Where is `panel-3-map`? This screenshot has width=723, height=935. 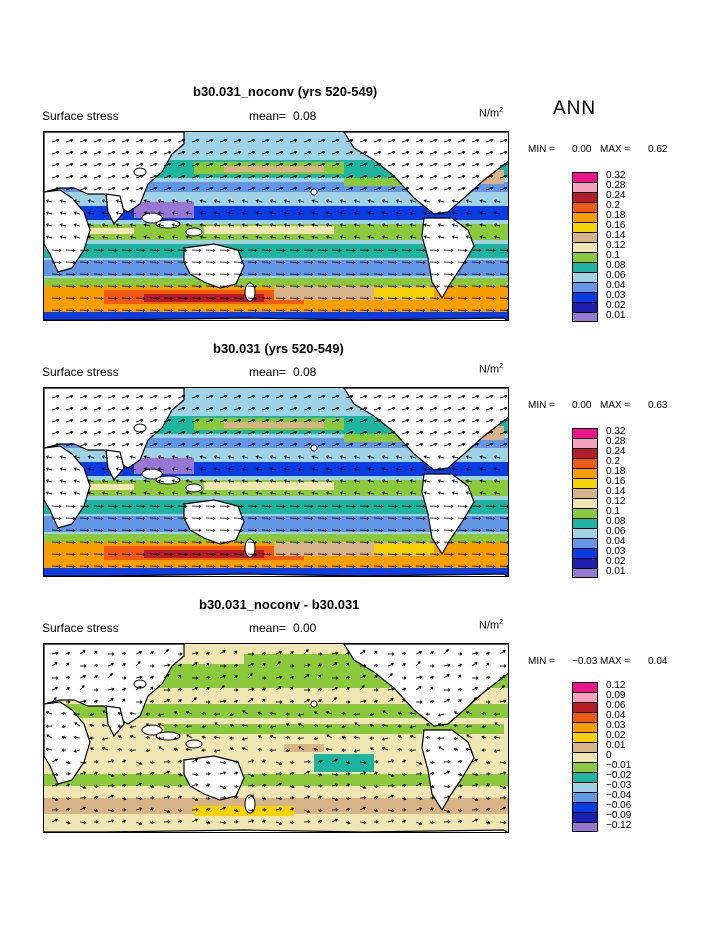
panel-3-map is located at coordinates (276, 738).